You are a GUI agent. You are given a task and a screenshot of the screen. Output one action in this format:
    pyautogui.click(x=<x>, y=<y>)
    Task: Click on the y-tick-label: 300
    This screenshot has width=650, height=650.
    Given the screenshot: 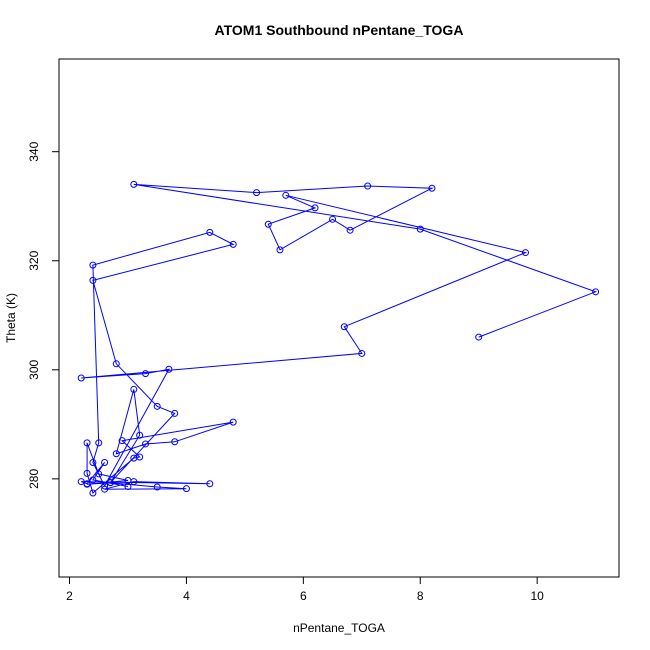 What is the action you would take?
    pyautogui.click(x=34, y=369)
    